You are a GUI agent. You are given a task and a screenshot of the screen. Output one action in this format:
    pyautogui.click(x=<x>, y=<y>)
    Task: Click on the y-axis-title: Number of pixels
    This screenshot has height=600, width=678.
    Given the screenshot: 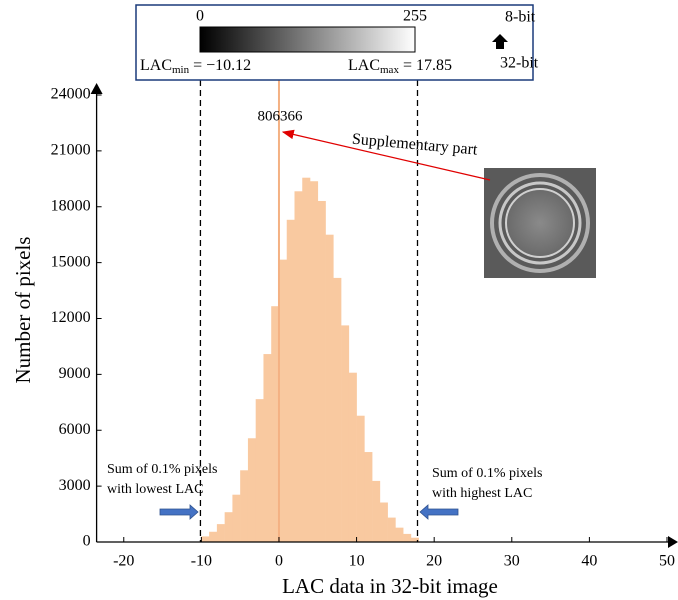 What is the action you would take?
    pyautogui.click(x=23, y=310)
    